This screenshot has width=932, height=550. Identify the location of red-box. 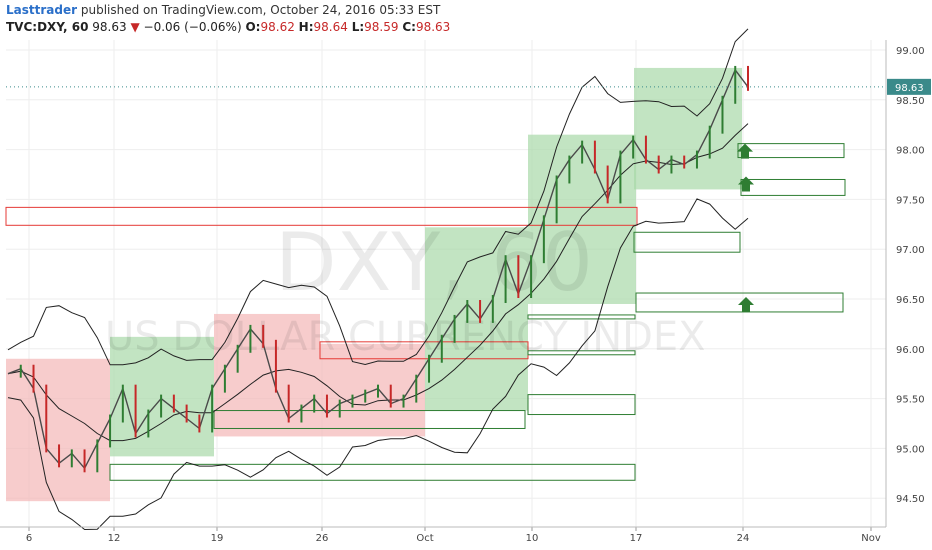
(321, 216).